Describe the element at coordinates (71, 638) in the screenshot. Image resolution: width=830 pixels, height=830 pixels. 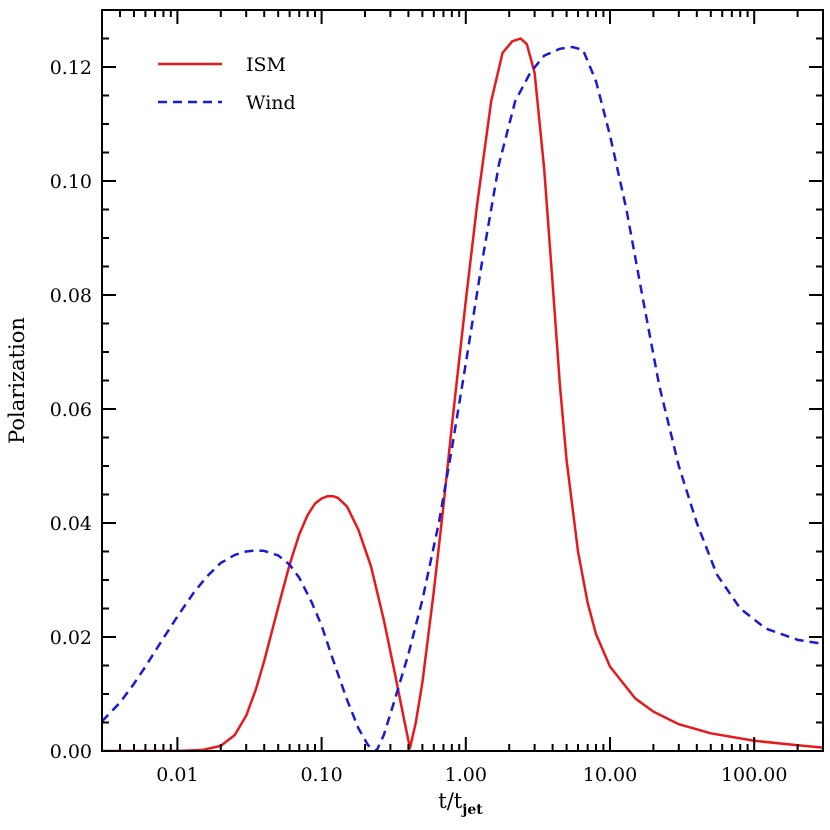
I see `y-tick-label: 0.02` at that location.